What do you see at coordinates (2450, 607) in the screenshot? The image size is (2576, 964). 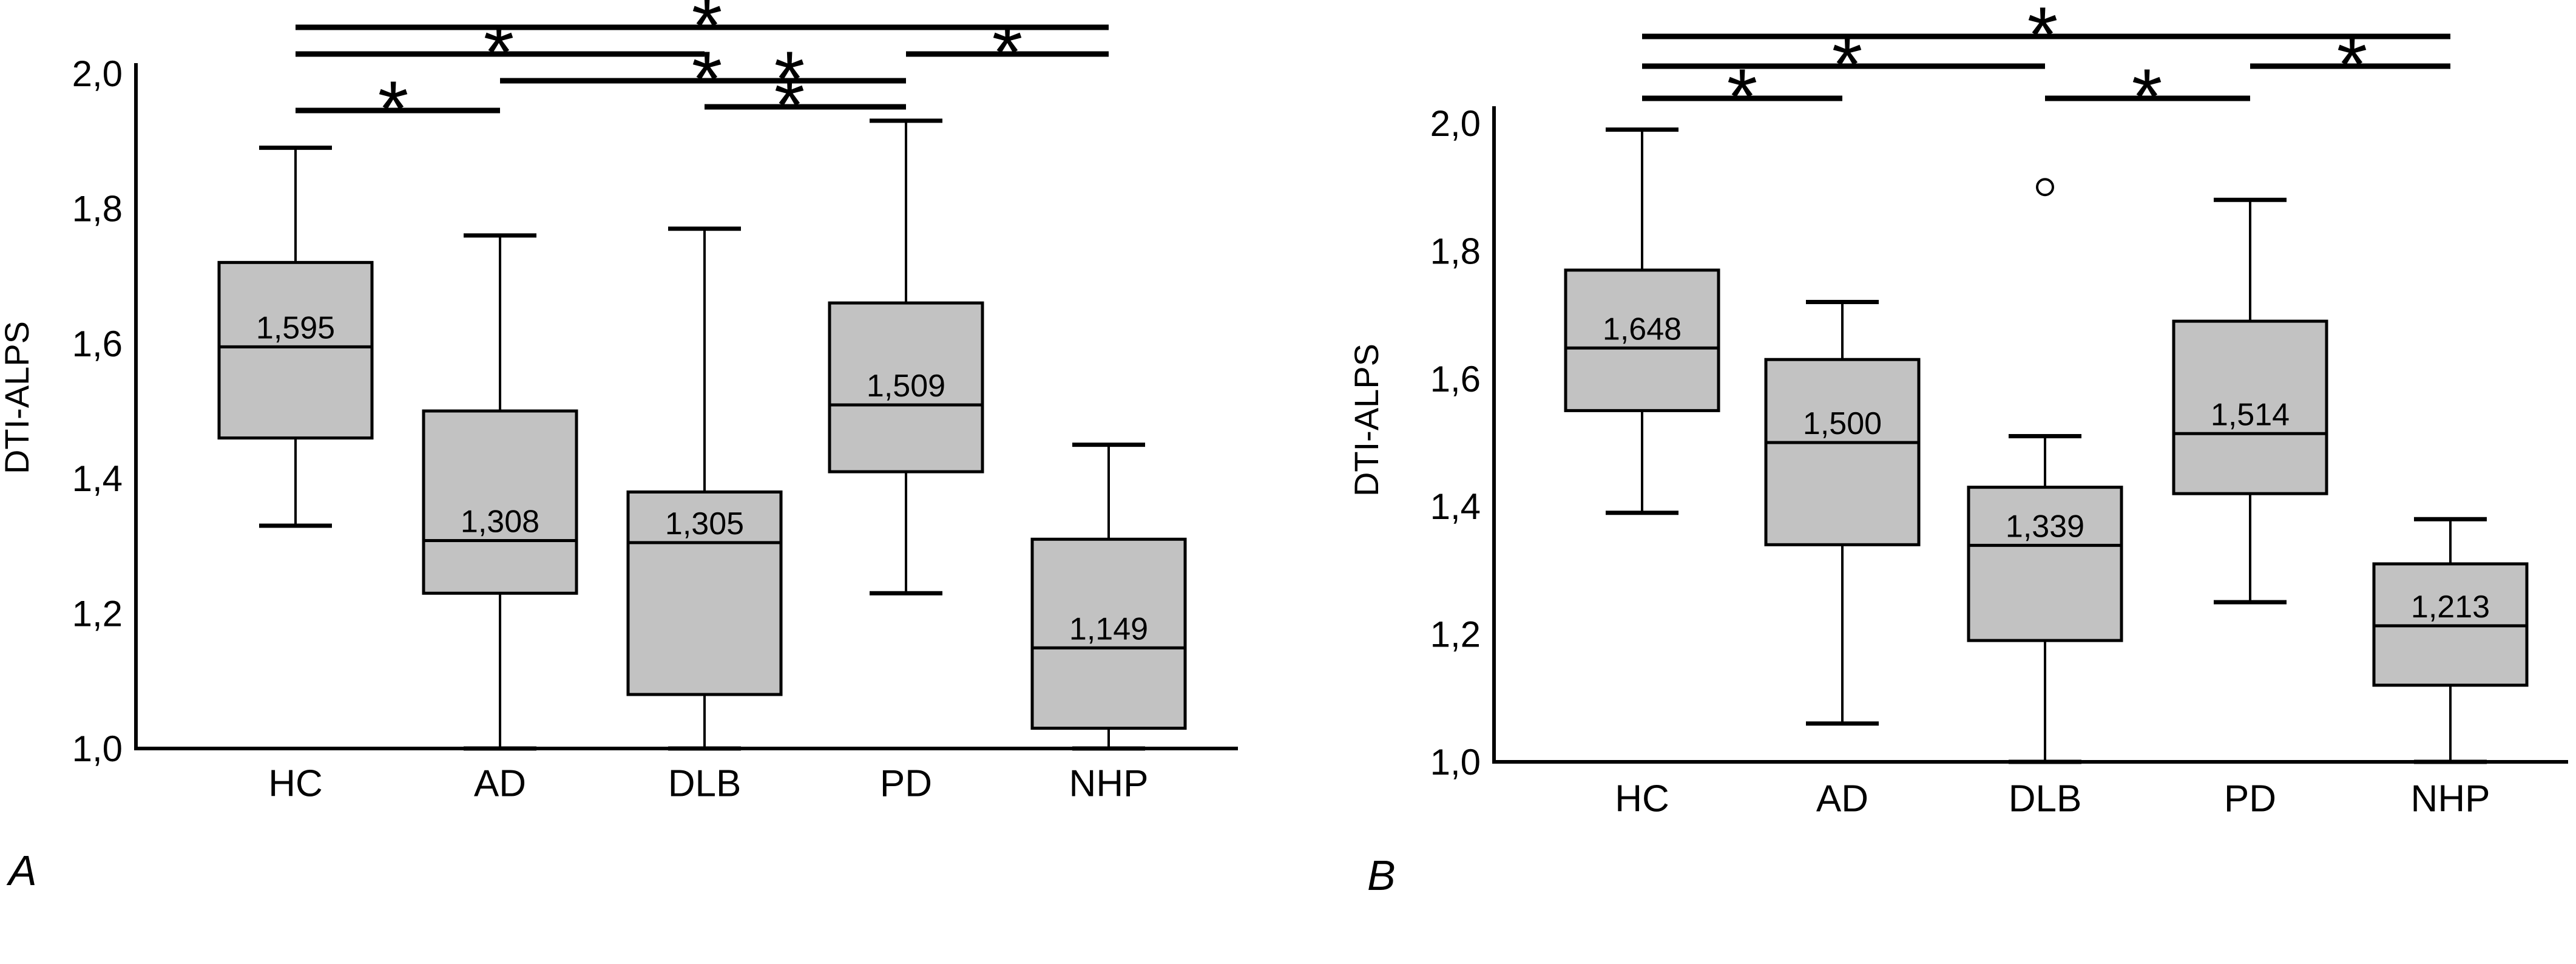 I see `median-value-label: 1,213` at bounding box center [2450, 607].